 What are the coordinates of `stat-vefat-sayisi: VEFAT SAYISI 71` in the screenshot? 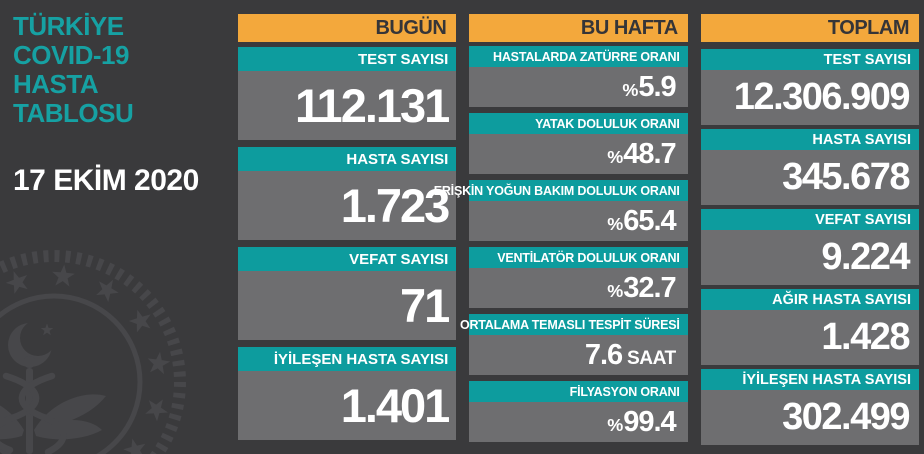 It's located at (347, 293).